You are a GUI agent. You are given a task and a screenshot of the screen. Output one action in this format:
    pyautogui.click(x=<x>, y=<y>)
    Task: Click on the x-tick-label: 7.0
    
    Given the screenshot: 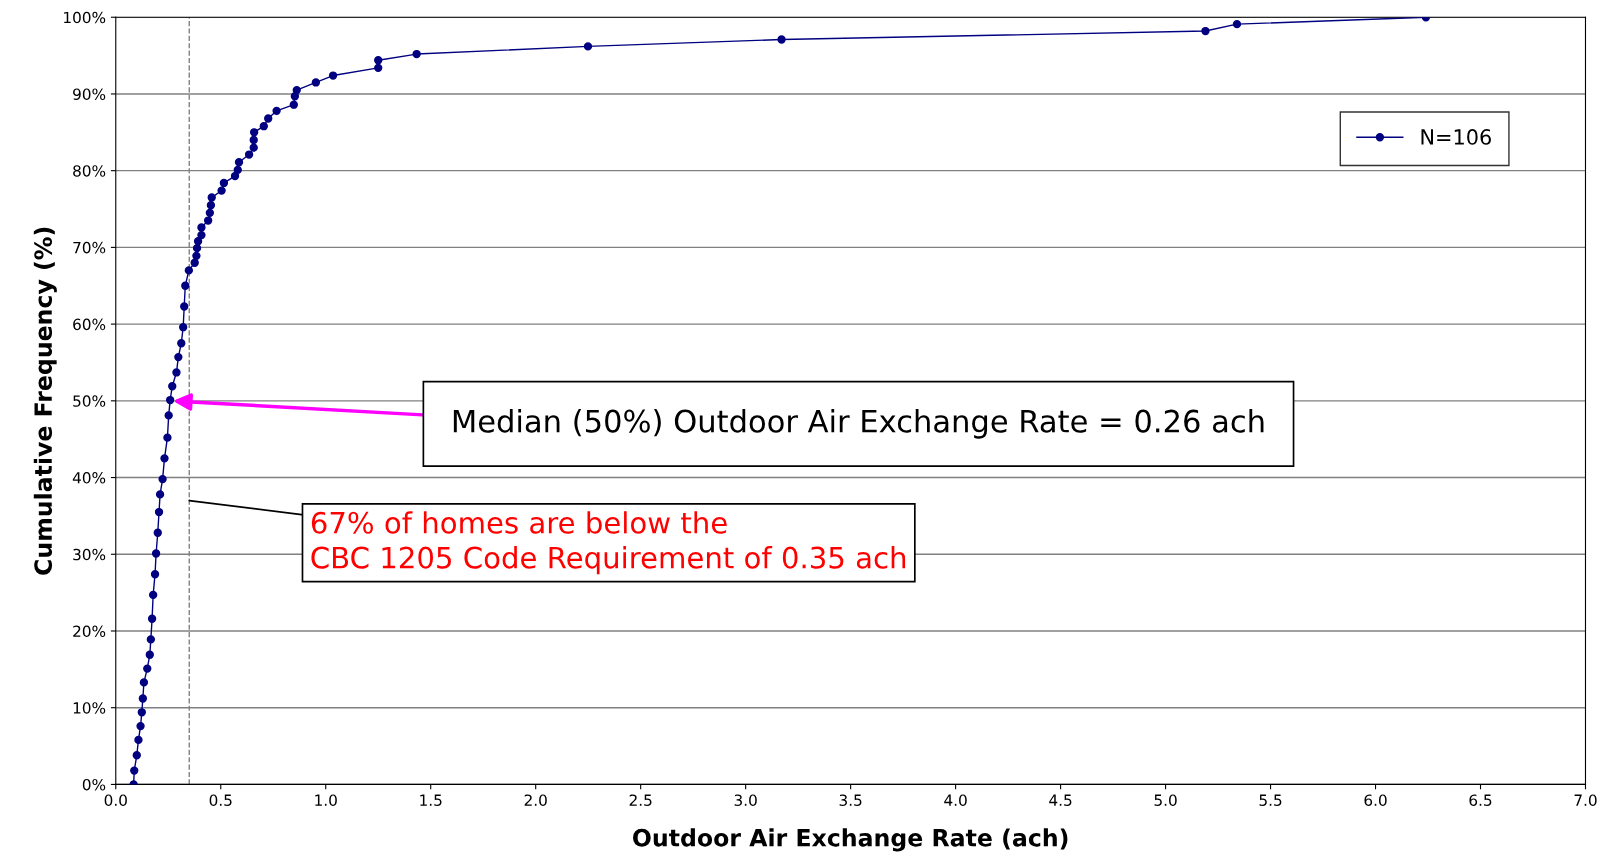 What is the action you would take?
    pyautogui.click(x=1585, y=800)
    